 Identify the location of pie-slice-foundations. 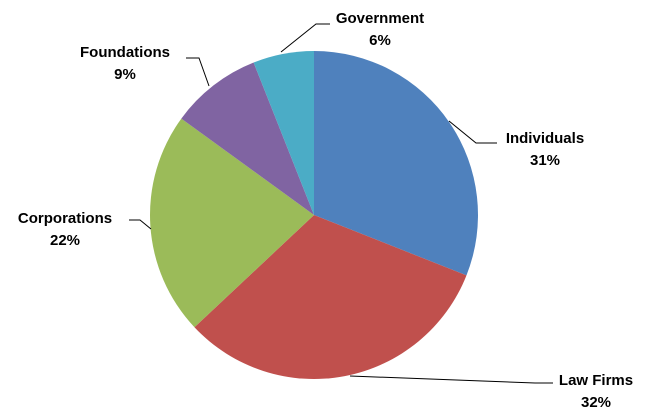
(247, 138).